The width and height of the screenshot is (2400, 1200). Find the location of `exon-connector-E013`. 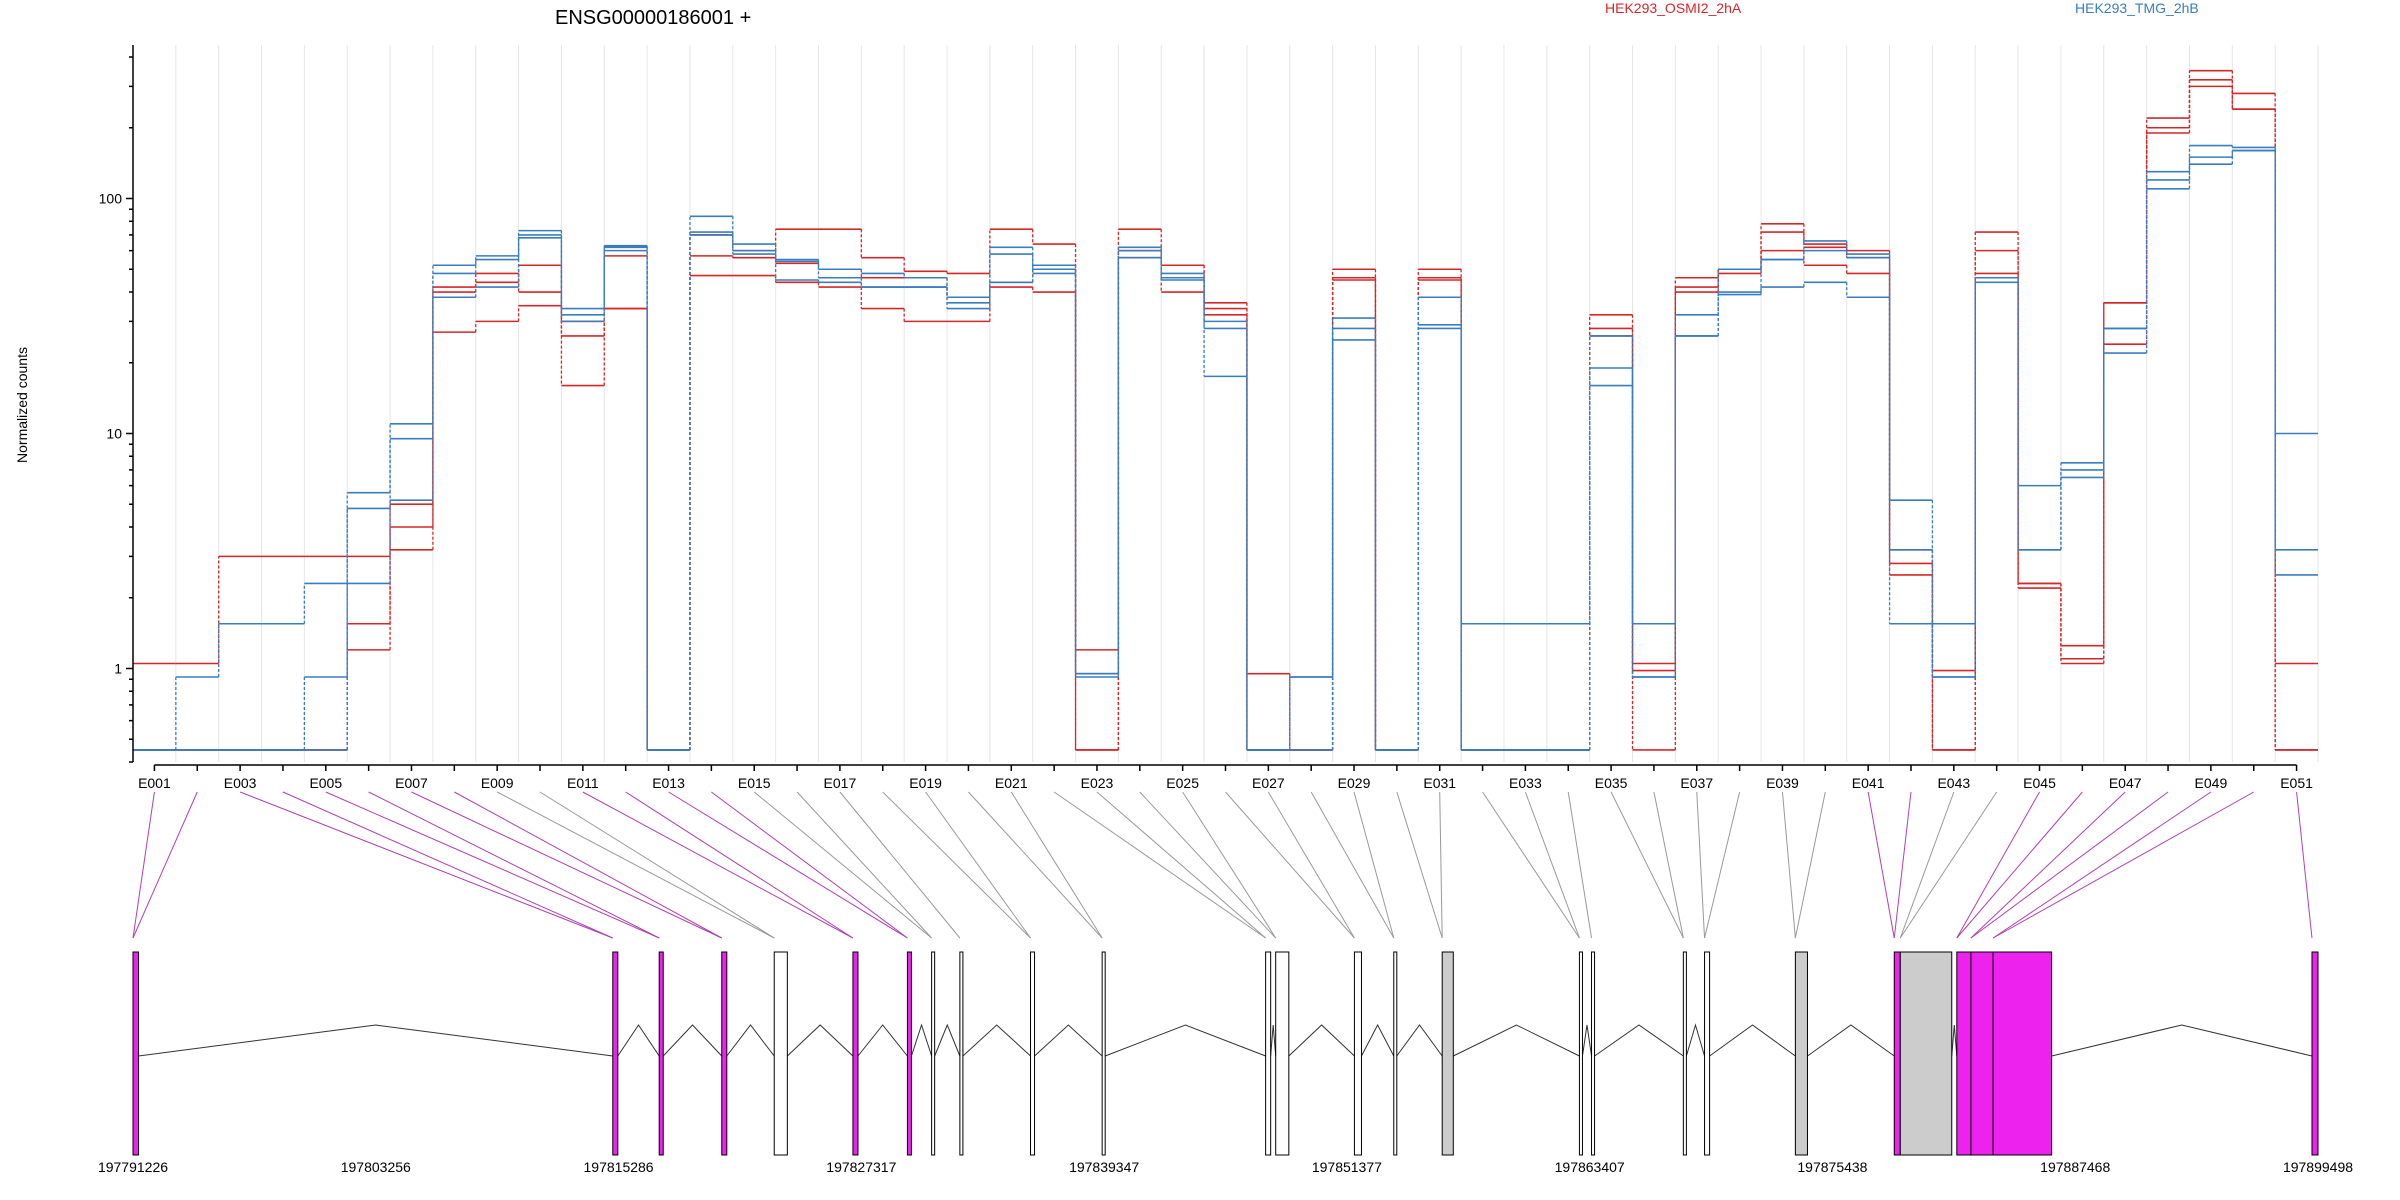

exon-connector-E013 is located at coordinates (788, 865).